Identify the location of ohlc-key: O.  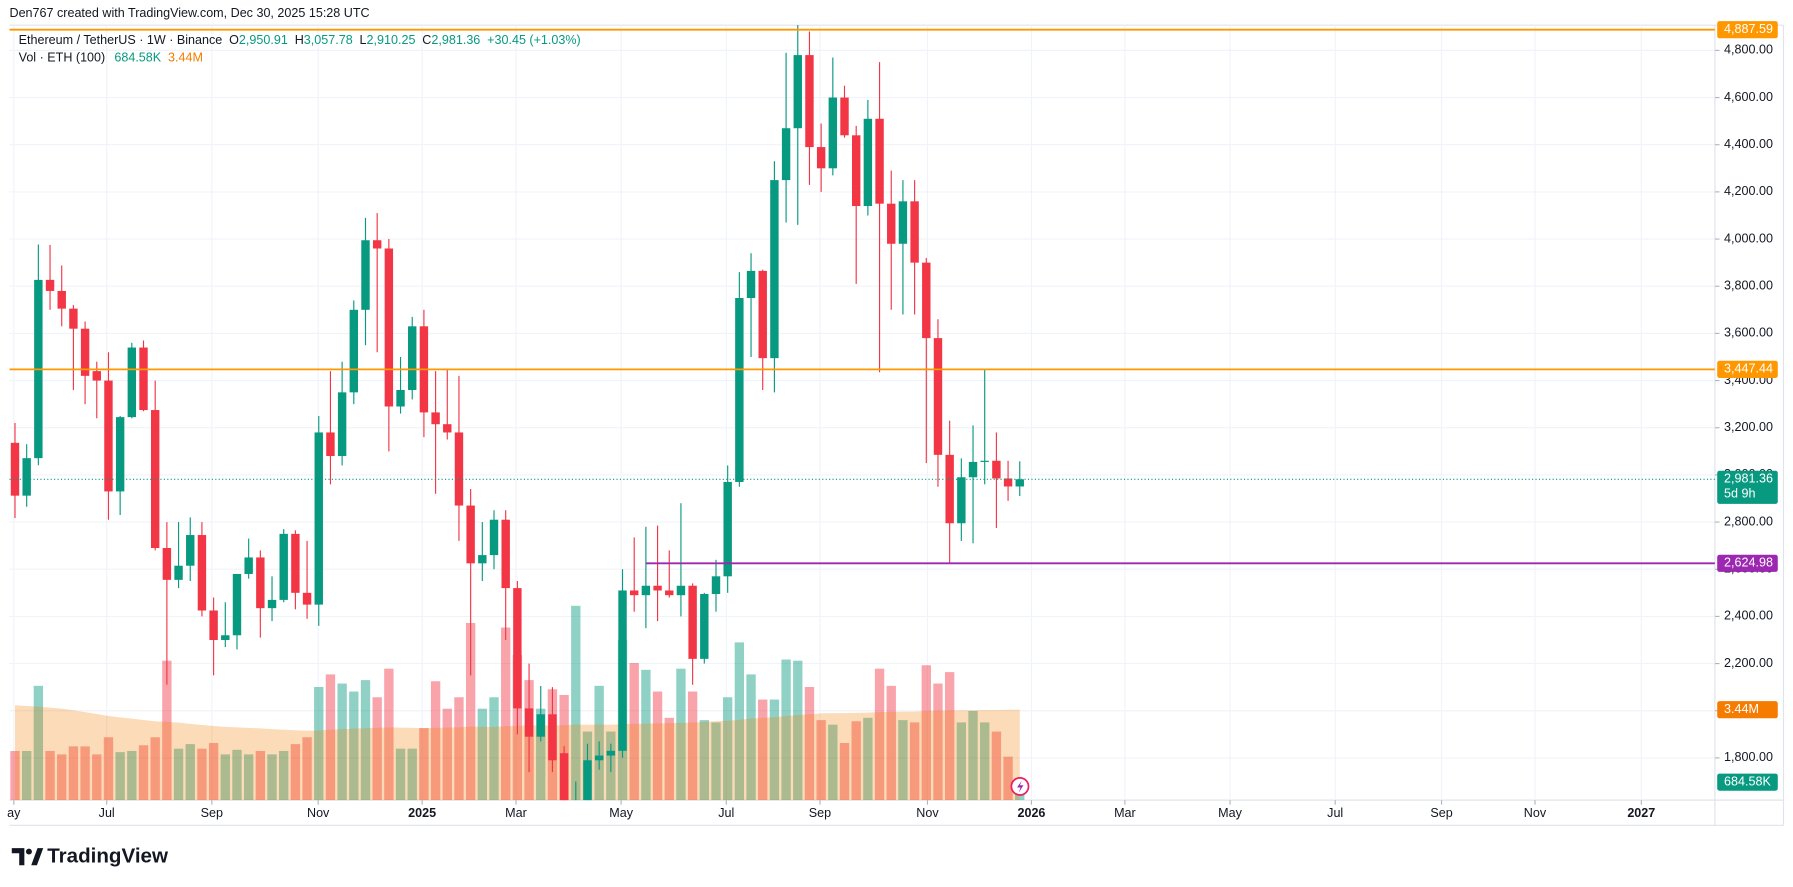
(234, 40).